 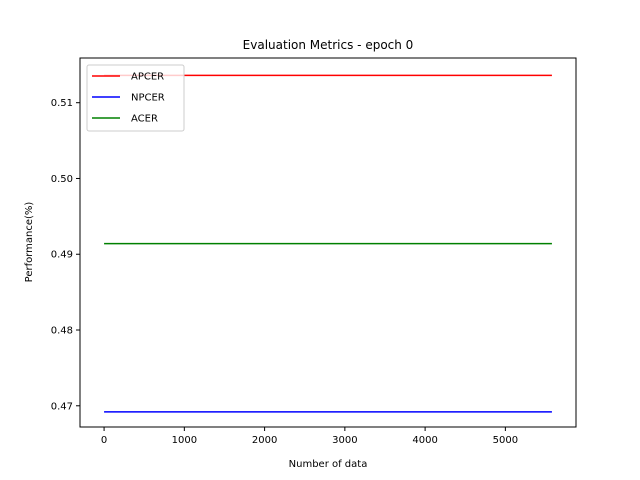 I want to click on x-tick-label: 2000, so click(x=264, y=440).